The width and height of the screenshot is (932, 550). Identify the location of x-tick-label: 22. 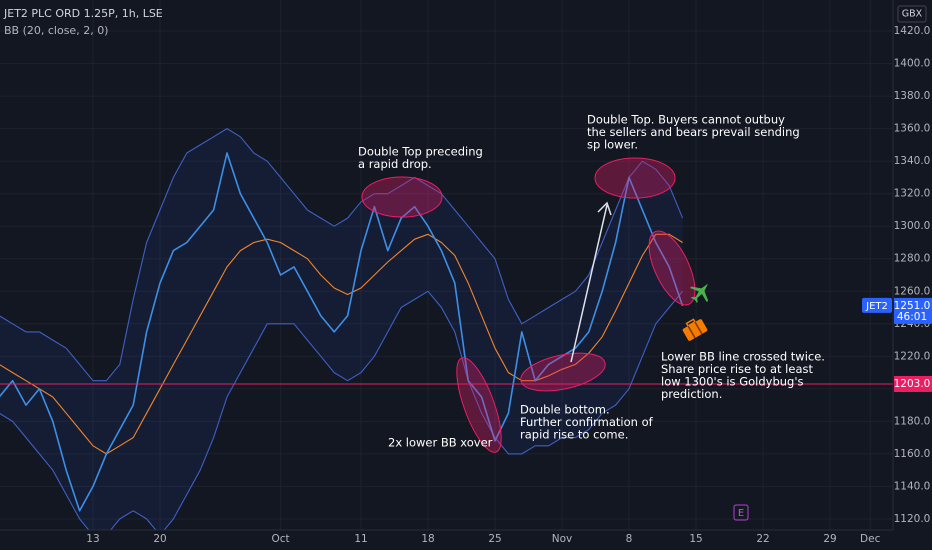
(762, 539).